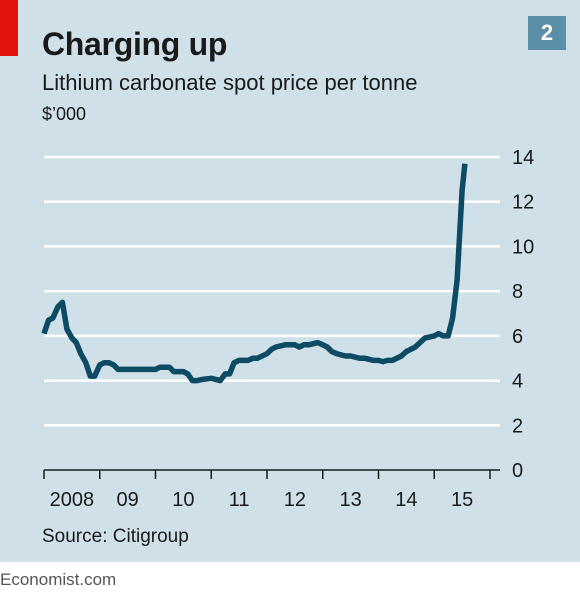 The width and height of the screenshot is (580, 598). I want to click on chart-number-badge: 2, so click(547, 33).